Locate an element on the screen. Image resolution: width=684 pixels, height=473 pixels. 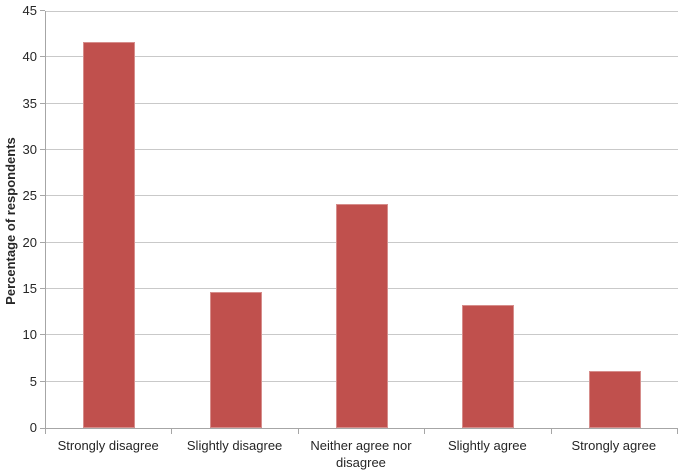
y-axis-tick-label: 40 is located at coordinates (29, 57).